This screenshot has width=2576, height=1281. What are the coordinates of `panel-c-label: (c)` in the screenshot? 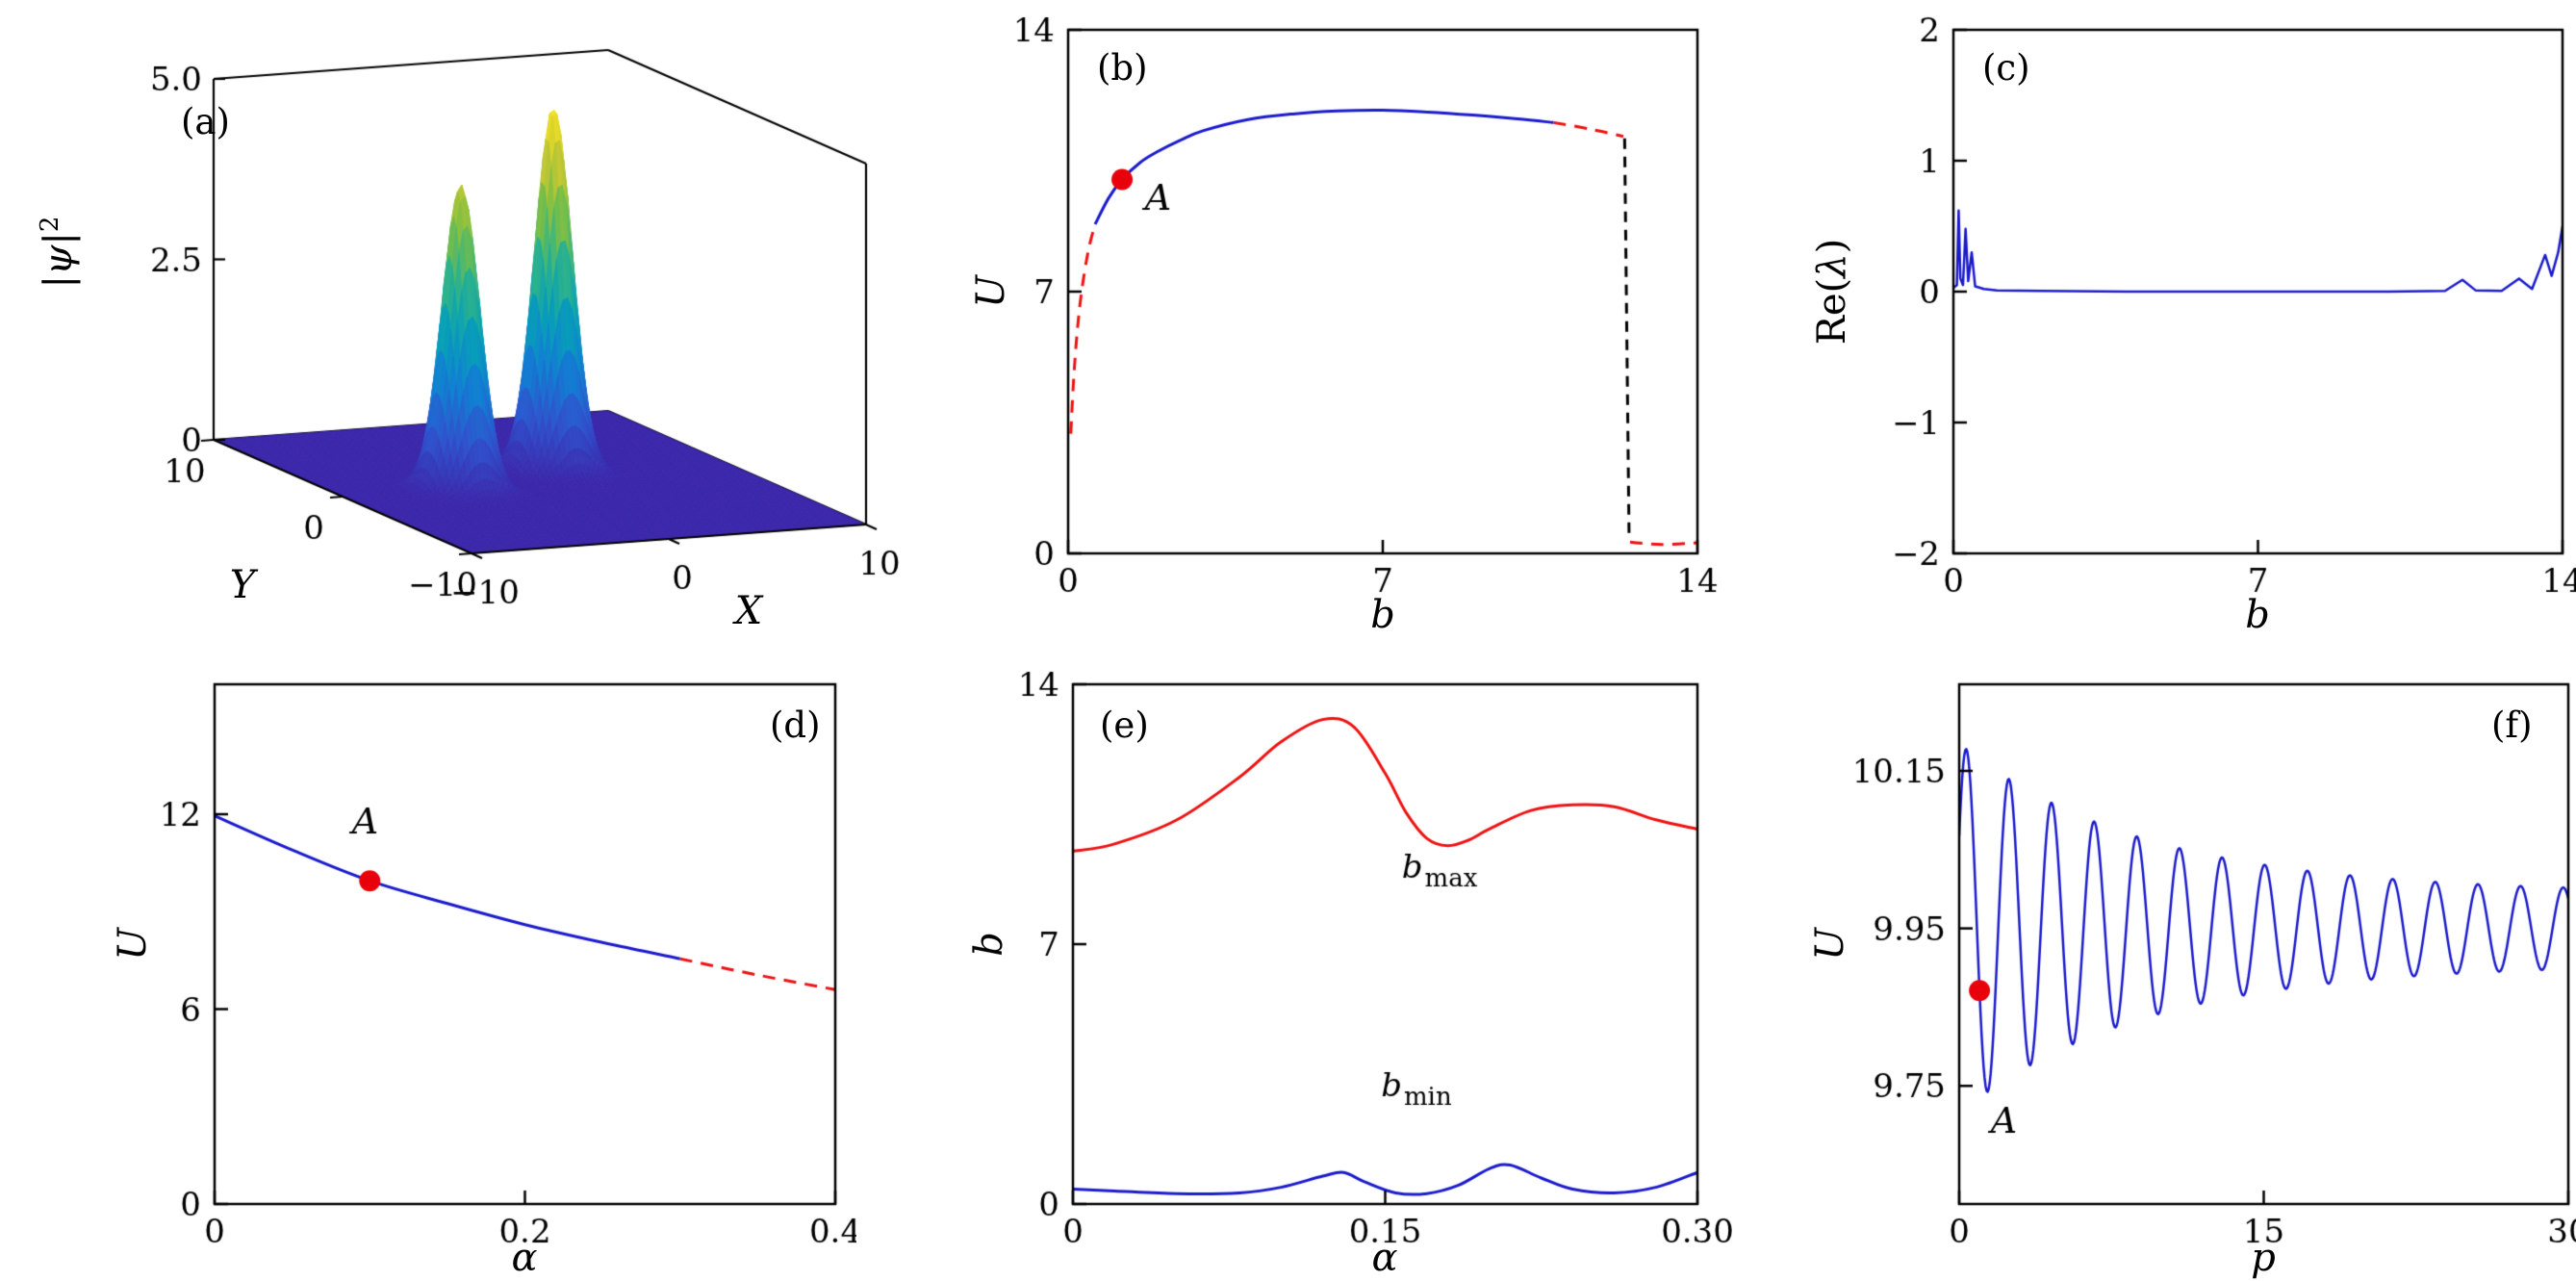 It's located at (2006, 68).